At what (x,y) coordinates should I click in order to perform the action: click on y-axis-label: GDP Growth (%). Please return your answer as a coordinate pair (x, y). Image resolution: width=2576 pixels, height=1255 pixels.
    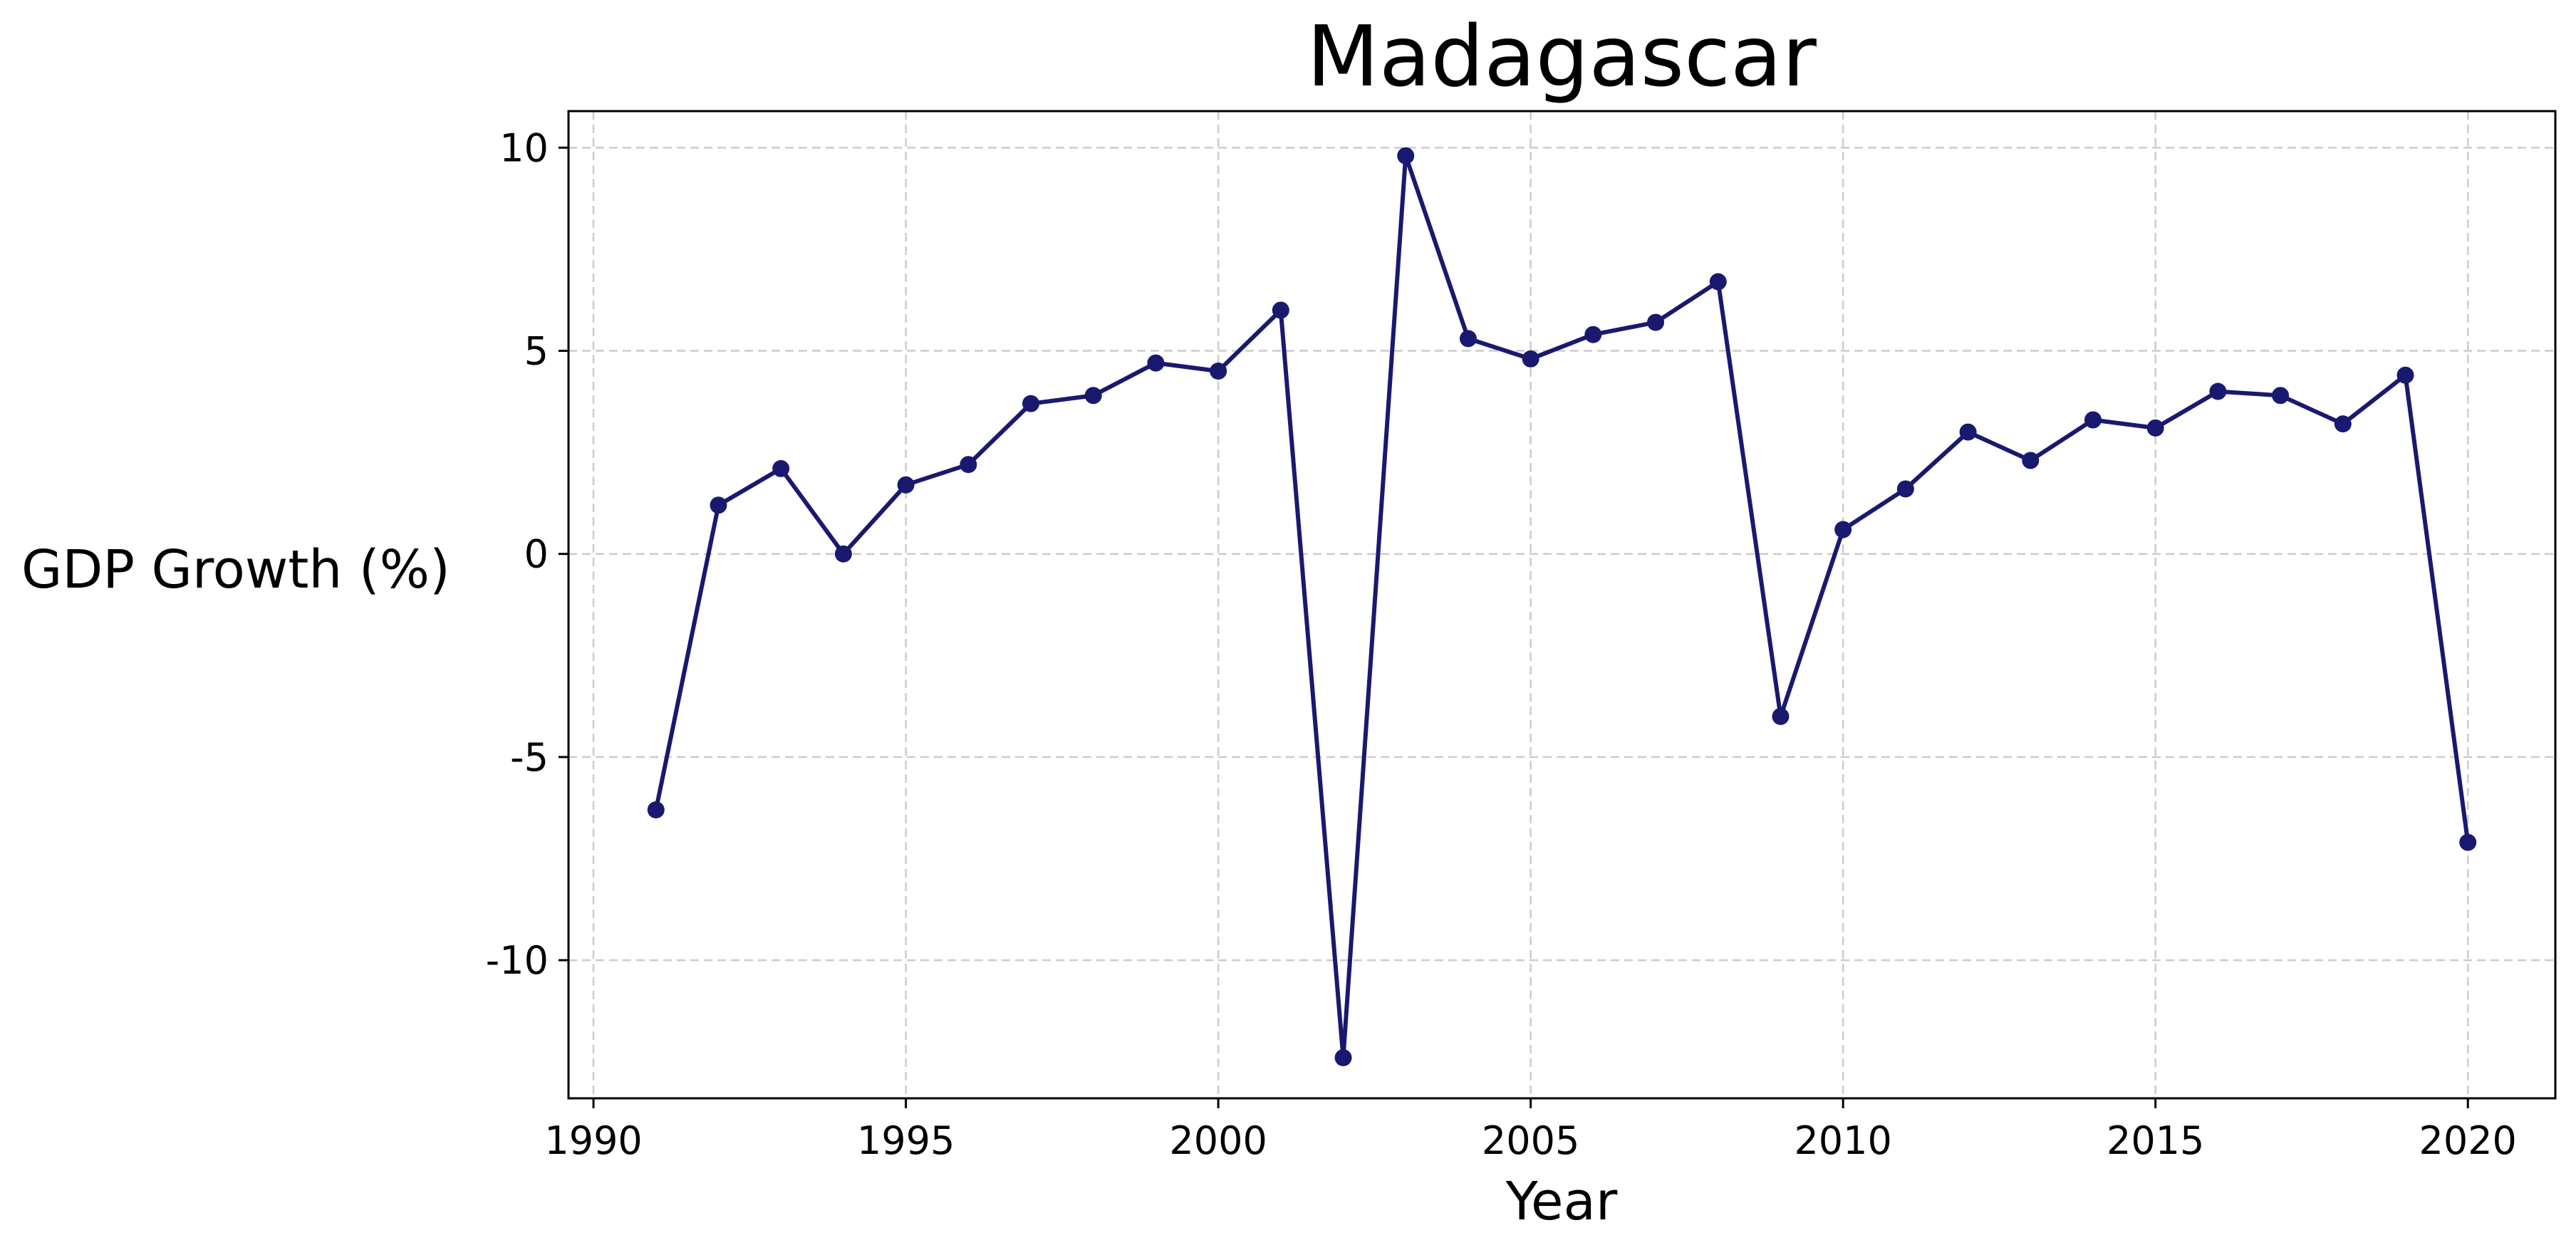
    Looking at the image, I should click on (235, 569).